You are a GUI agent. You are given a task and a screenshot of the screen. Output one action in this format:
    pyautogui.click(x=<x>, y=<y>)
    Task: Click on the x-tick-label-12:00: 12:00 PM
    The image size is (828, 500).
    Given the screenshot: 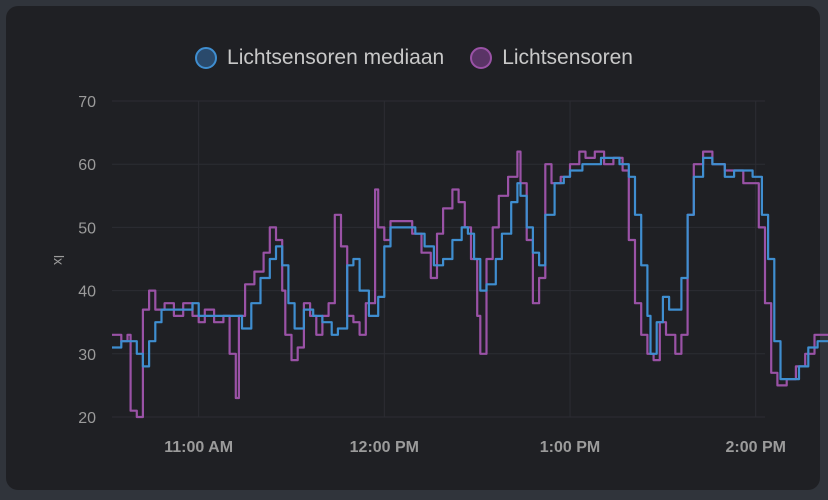 What is the action you would take?
    pyautogui.click(x=384, y=447)
    